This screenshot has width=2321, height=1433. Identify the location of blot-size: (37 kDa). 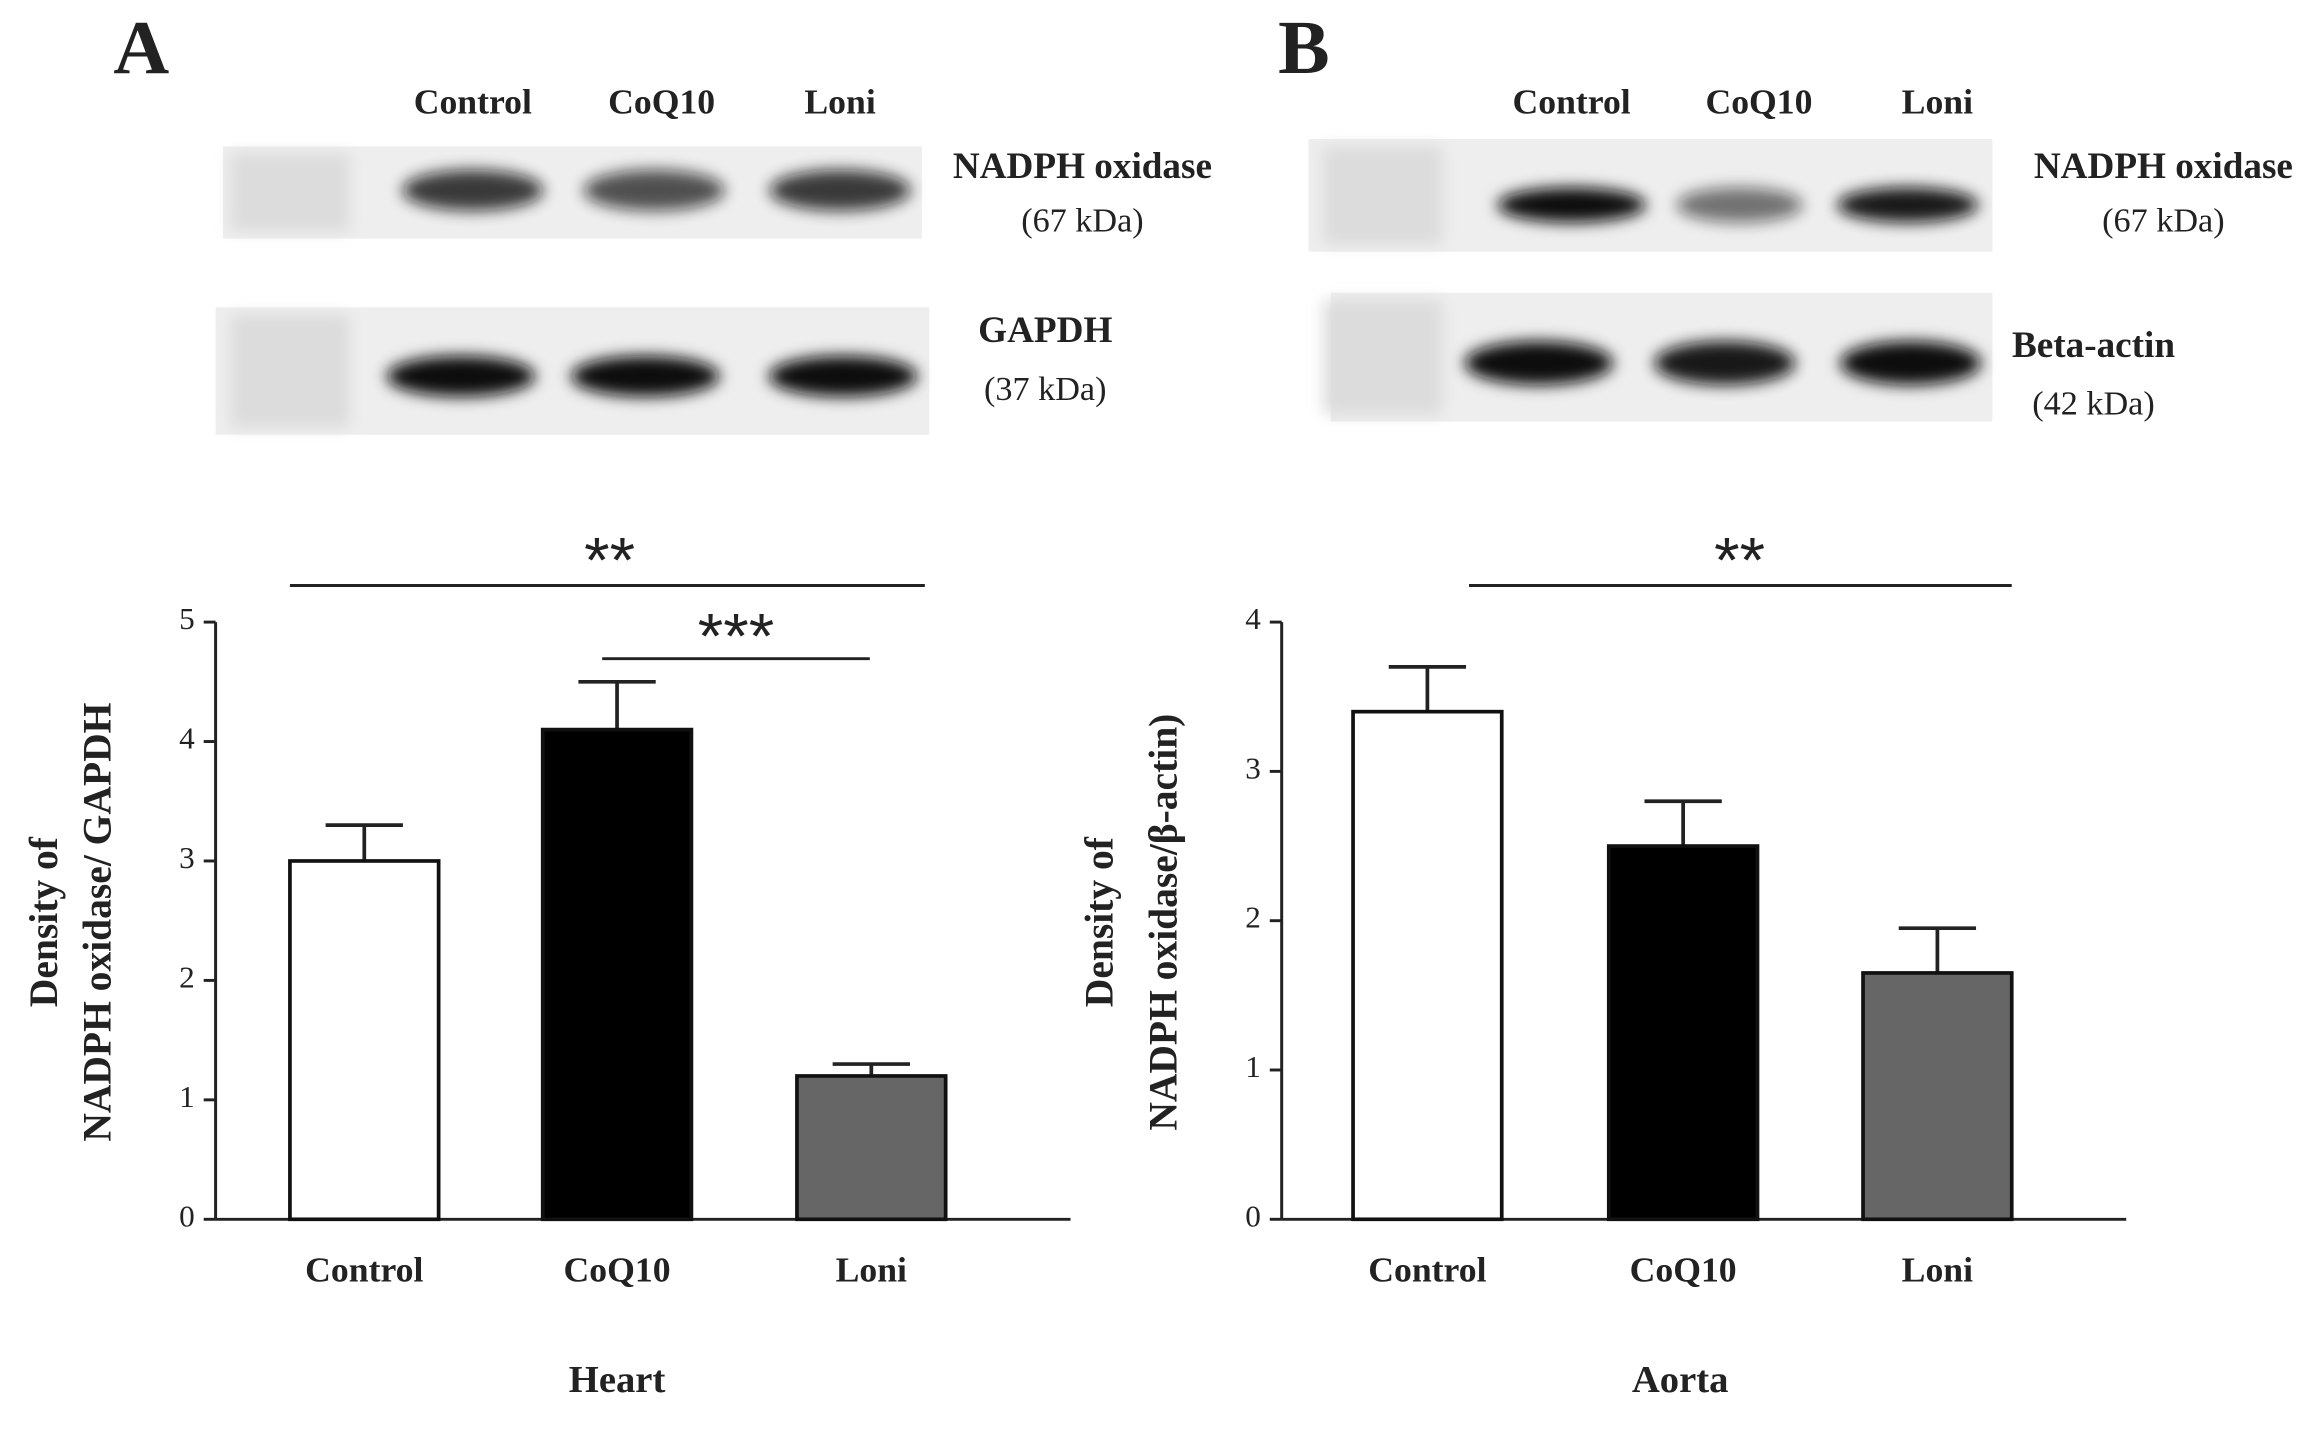
(1045, 389).